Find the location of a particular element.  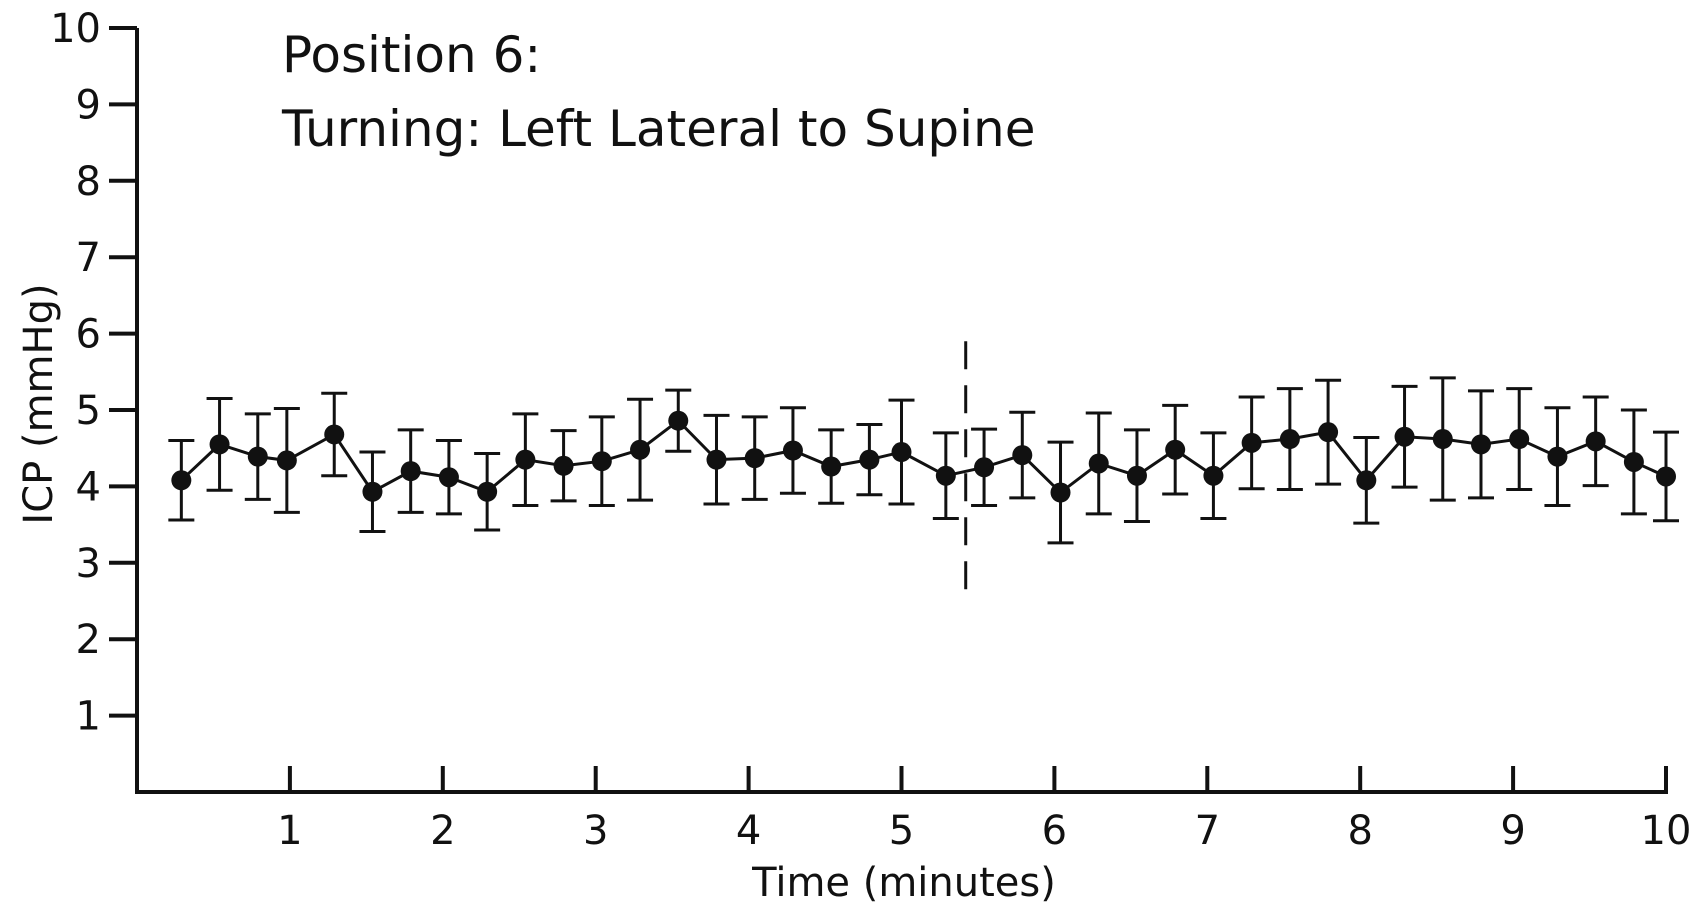

y-tick-label-8: 8 is located at coordinates (88, 182).